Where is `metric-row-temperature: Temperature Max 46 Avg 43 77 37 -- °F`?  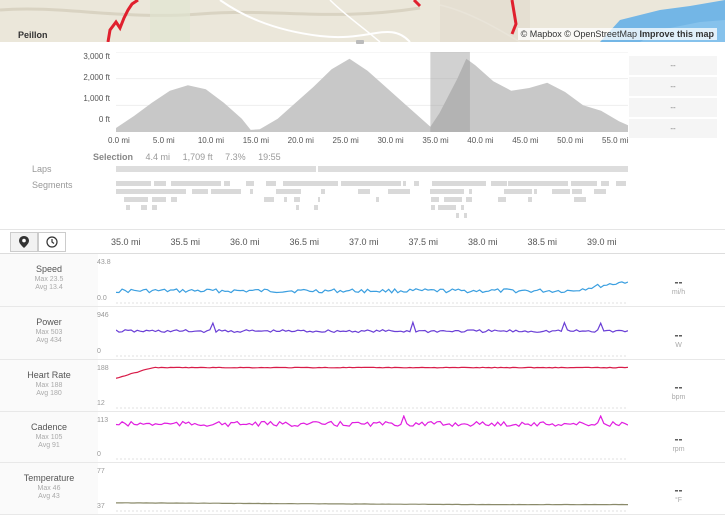
metric-row-temperature: Temperature Max 46 Avg 43 77 37 -- °F is located at coordinates (362, 489).